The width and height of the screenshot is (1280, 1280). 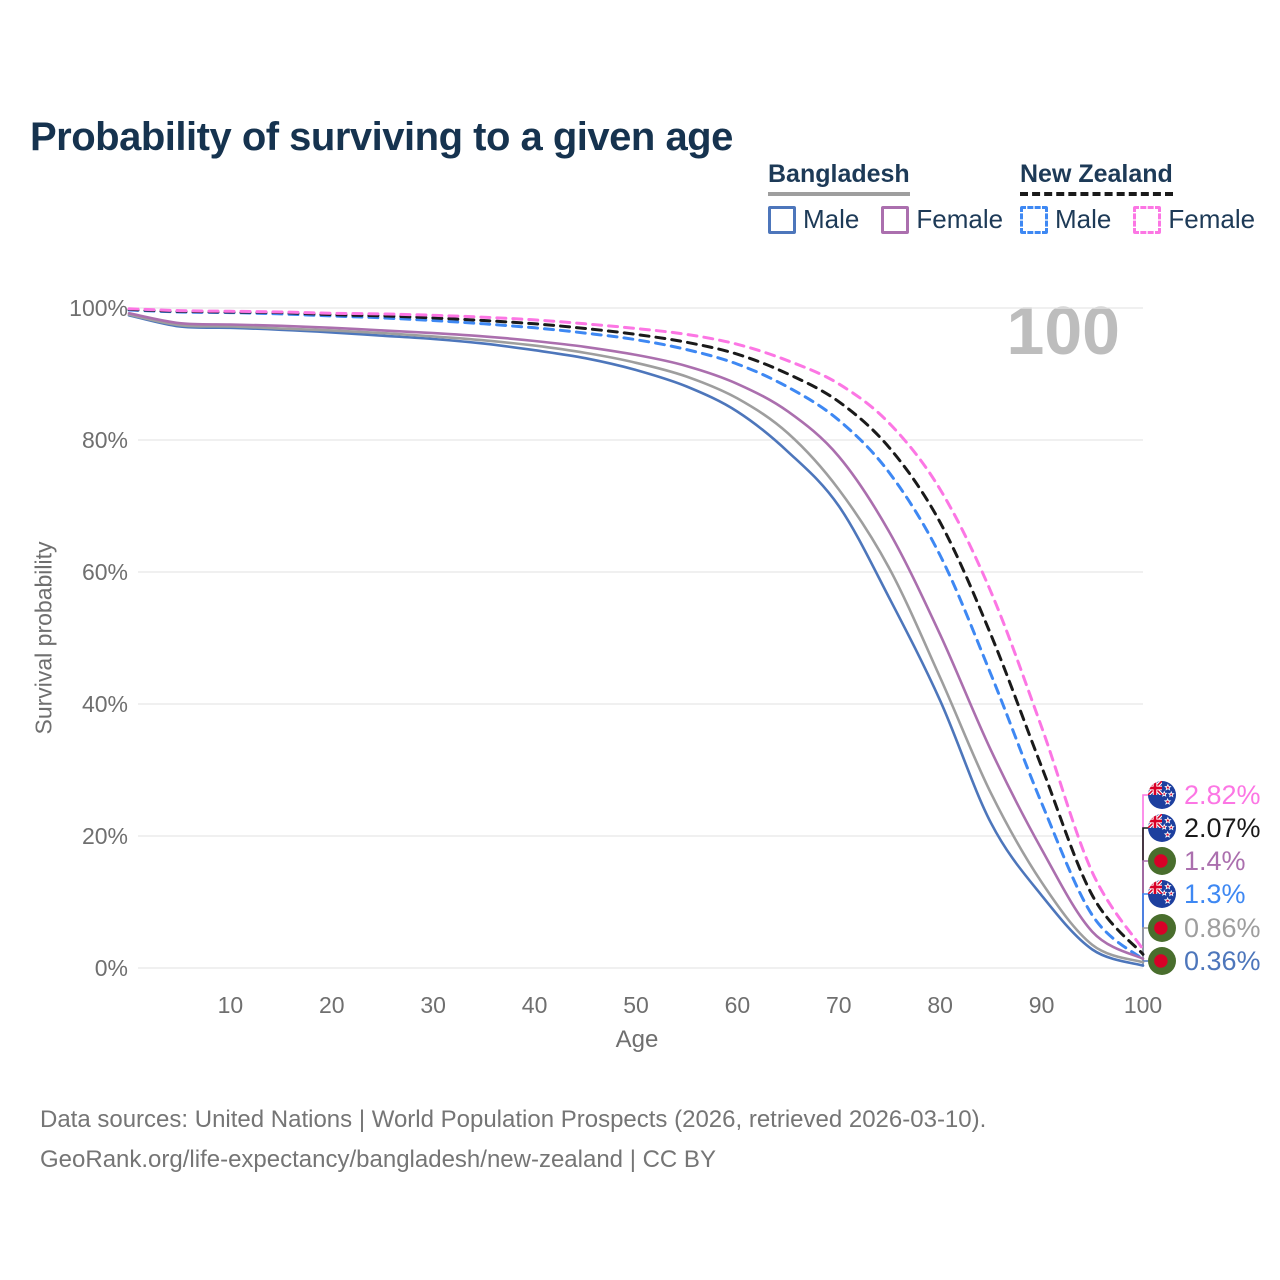 I want to click on legend-group-bangladesh: Bangladesh Male Female, so click(x=885, y=197).